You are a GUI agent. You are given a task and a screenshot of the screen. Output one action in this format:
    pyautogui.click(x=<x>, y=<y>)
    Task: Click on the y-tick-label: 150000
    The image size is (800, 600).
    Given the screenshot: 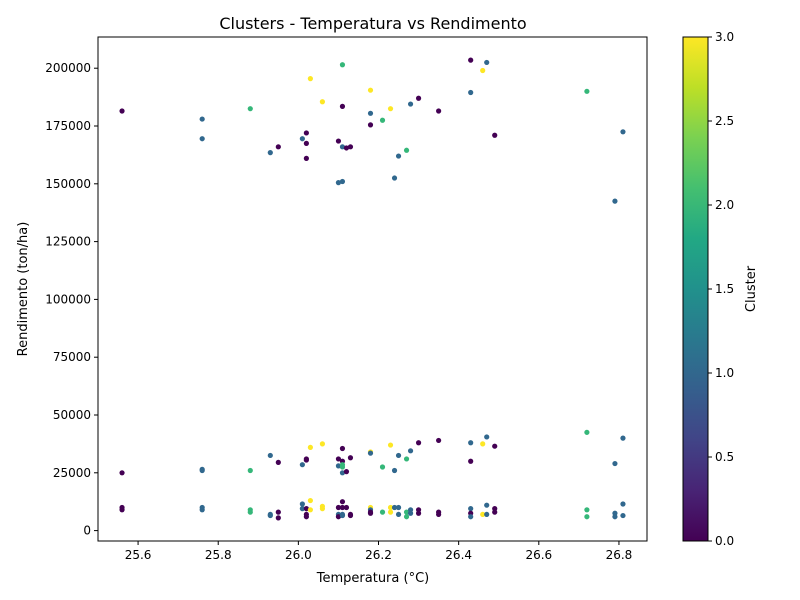 What is the action you would take?
    pyautogui.click(x=68, y=184)
    